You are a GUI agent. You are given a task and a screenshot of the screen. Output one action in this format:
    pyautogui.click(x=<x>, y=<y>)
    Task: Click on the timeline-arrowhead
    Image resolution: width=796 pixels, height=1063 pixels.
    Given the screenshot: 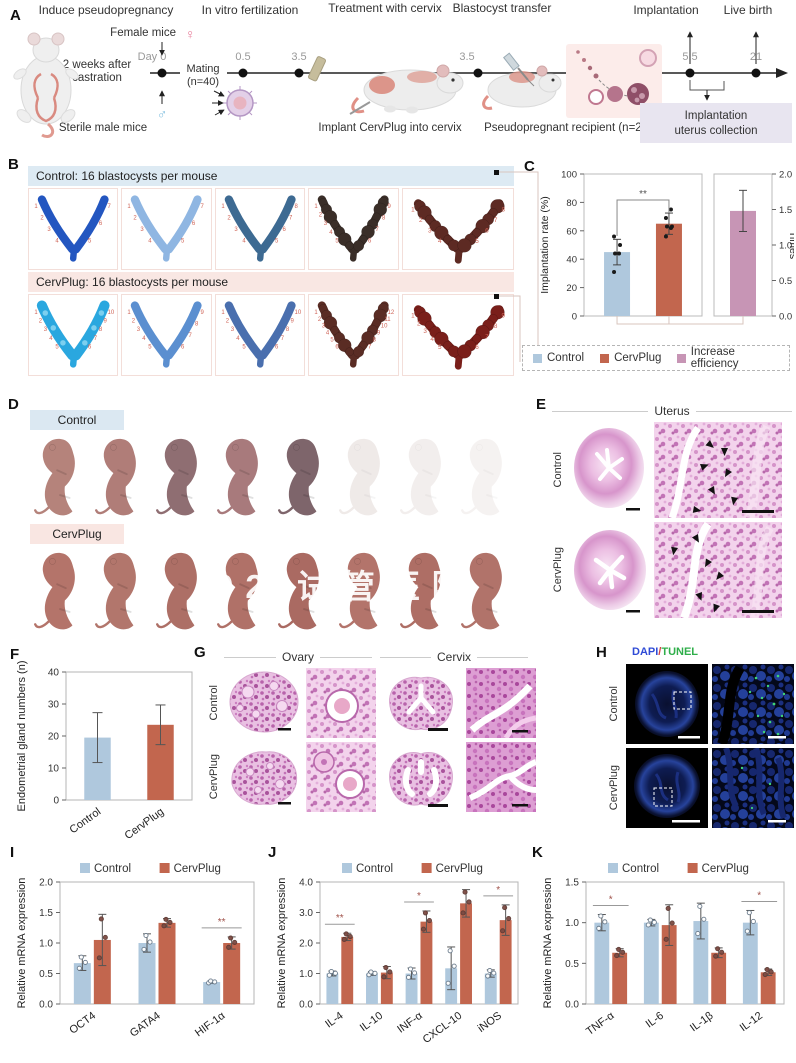 What is the action you would take?
    pyautogui.click(x=782, y=73)
    